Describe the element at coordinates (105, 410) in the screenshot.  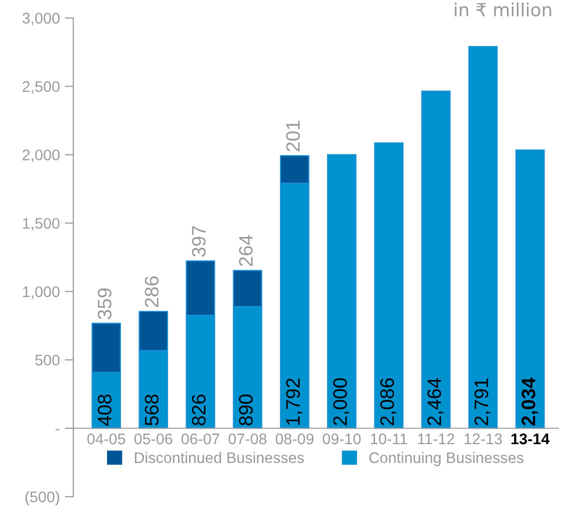
I see `data-label: 408` at that location.